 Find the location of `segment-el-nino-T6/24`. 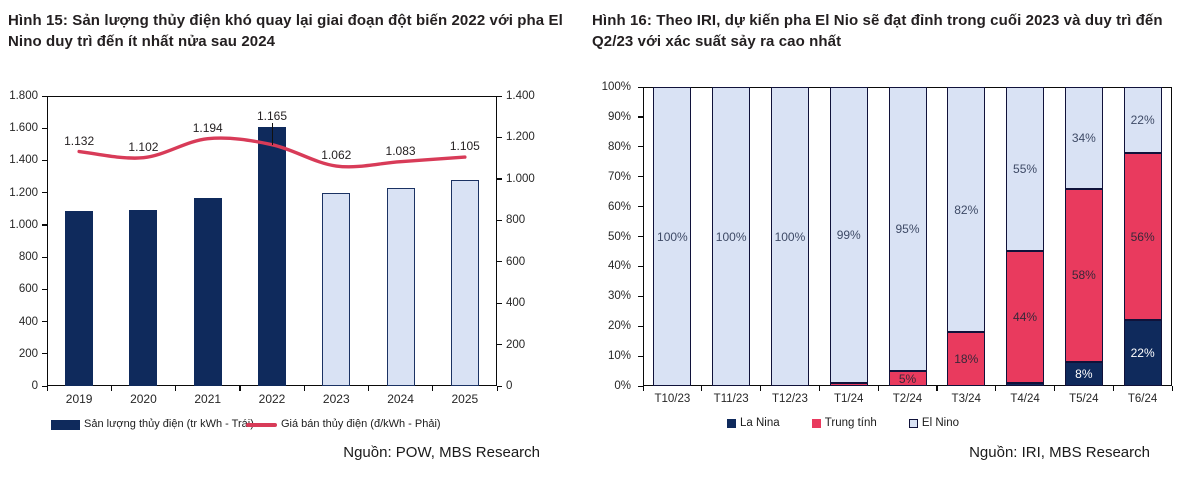

segment-el-nino-T6/24 is located at coordinates (1142, 120).